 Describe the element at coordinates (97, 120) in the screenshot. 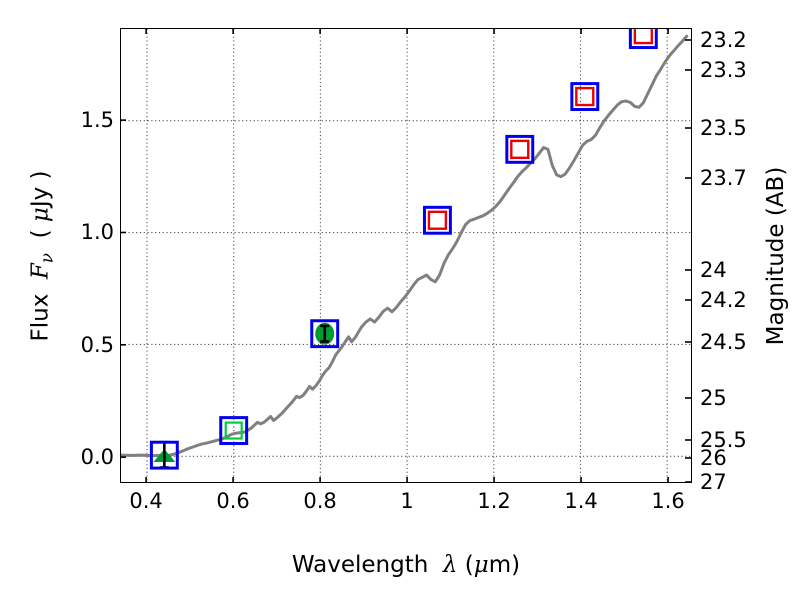

I see `y-tick-label: 1.5` at that location.